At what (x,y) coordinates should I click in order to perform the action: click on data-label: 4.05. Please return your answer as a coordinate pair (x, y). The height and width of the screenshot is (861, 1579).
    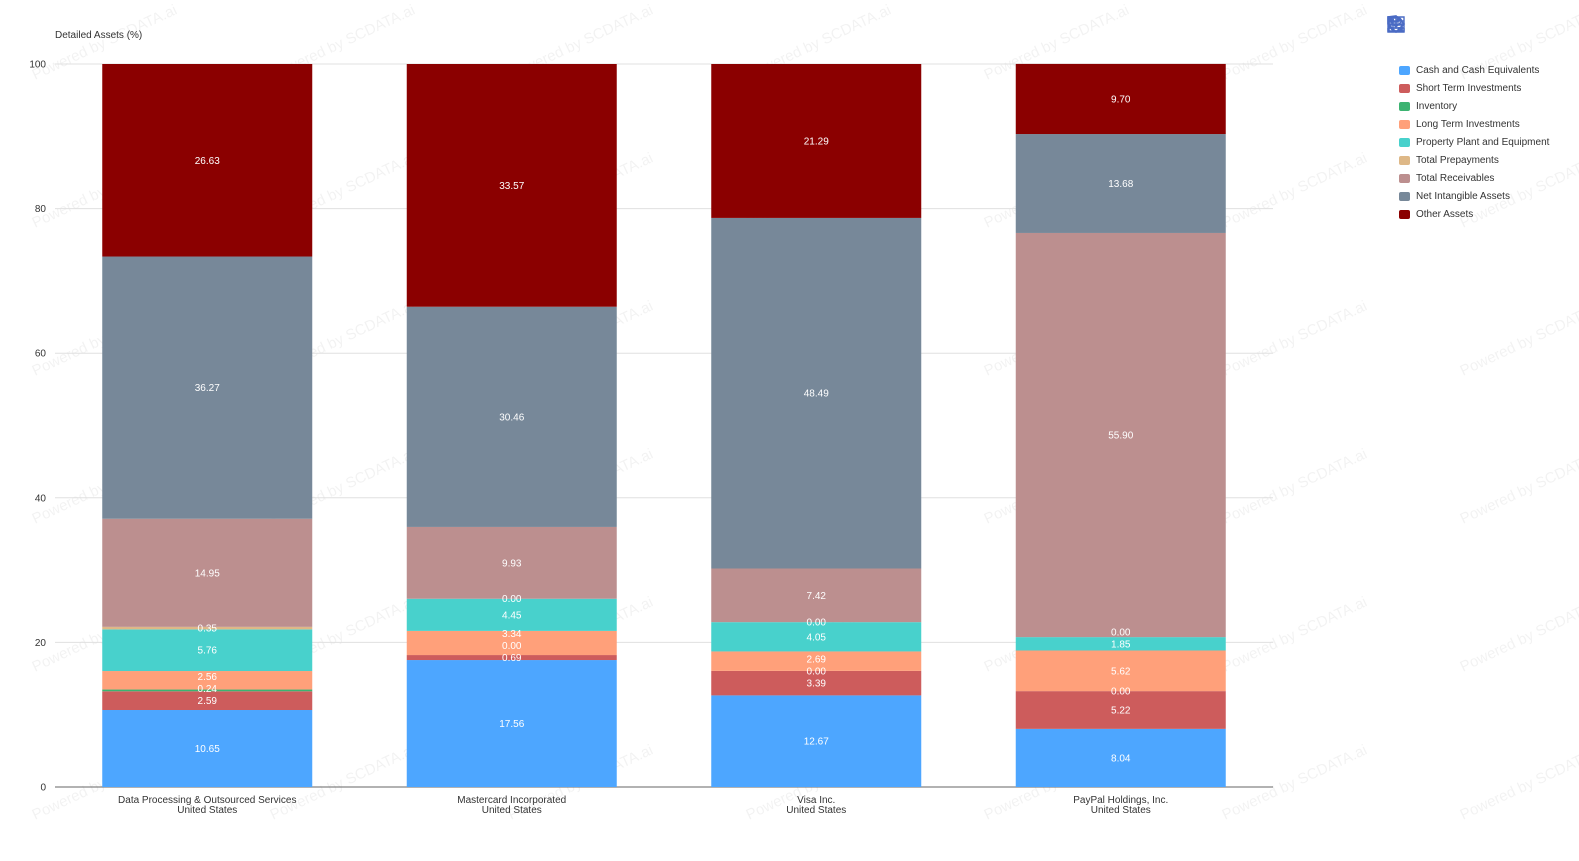
    Looking at the image, I should click on (817, 637).